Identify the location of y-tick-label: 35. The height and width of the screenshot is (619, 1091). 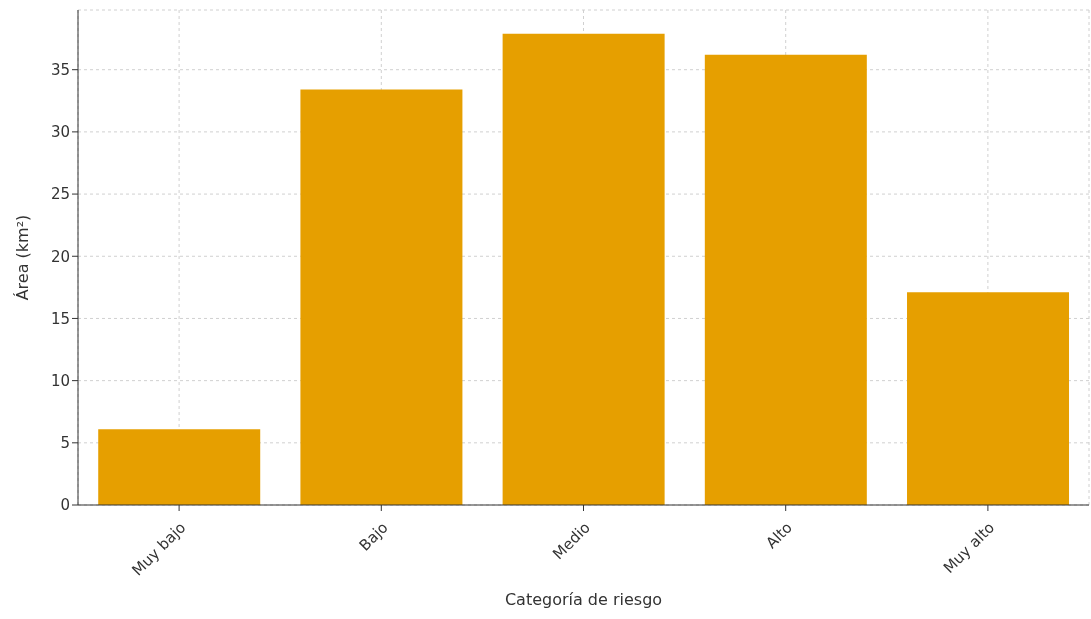
(60, 70).